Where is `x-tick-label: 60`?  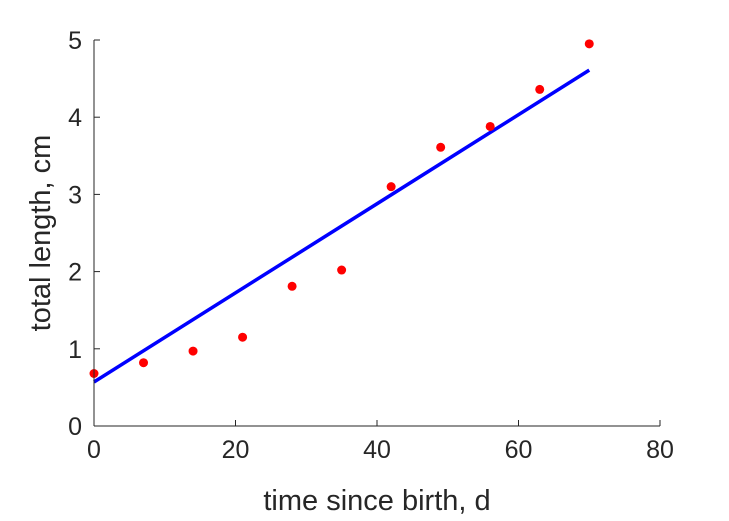
x-tick-label: 60 is located at coordinates (519, 450).